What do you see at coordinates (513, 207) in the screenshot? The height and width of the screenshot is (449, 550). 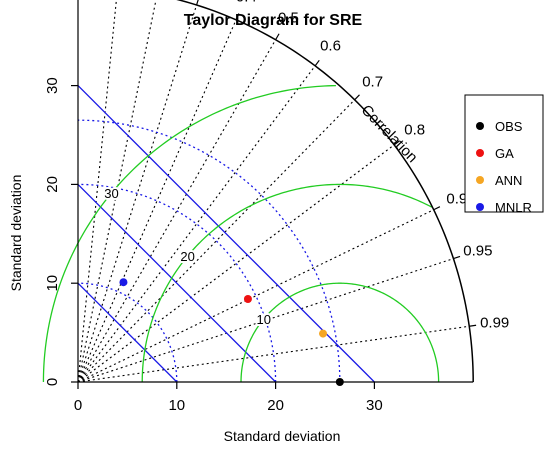 I see `legend-label-mnlr: MNLR` at bounding box center [513, 207].